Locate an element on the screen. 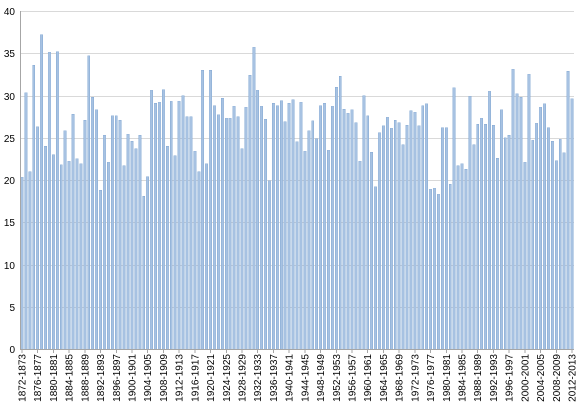  bar-1956-1957 is located at coordinates (352, 229).